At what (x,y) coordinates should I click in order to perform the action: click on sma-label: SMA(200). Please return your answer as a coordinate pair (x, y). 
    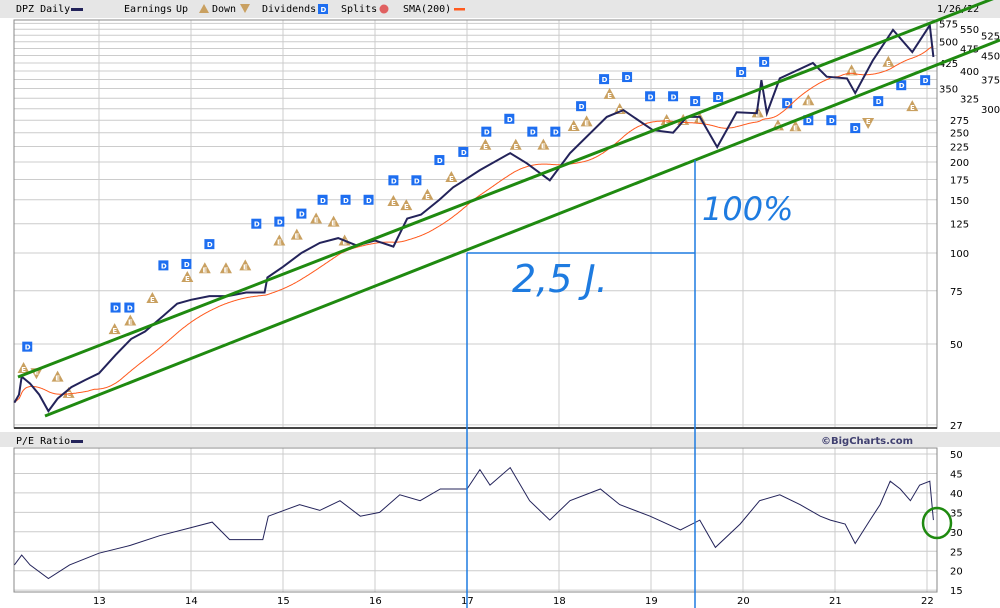
    Looking at the image, I should click on (427, 9).